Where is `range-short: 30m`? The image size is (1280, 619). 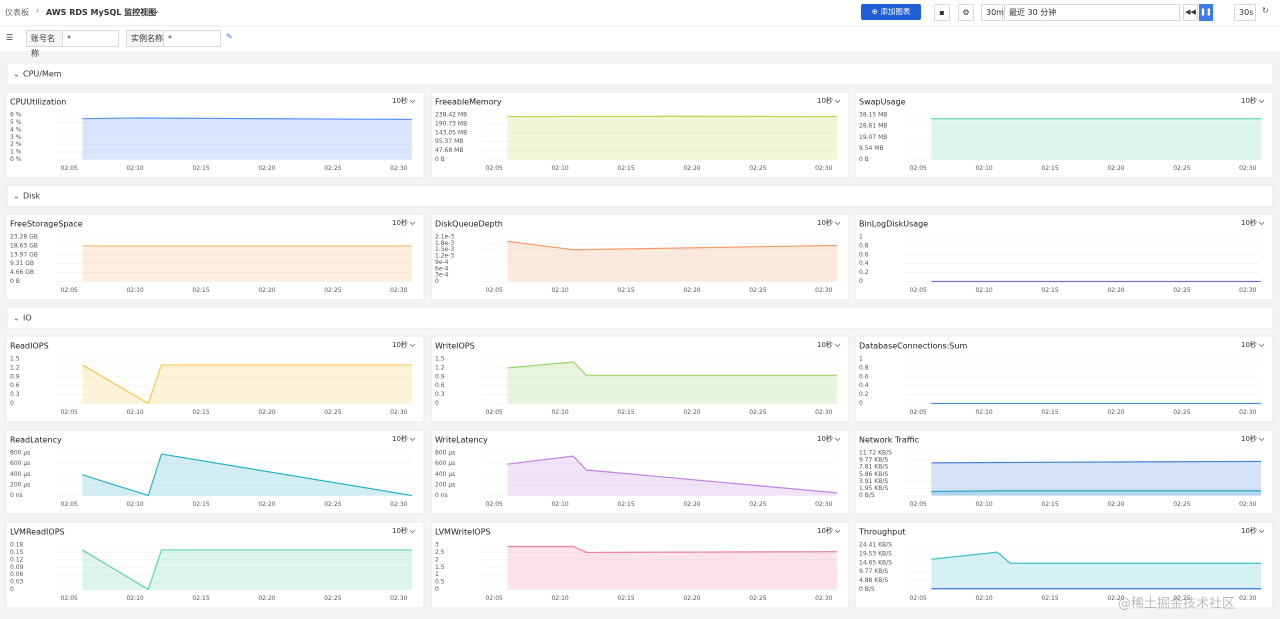 range-short: 30m is located at coordinates (992, 12).